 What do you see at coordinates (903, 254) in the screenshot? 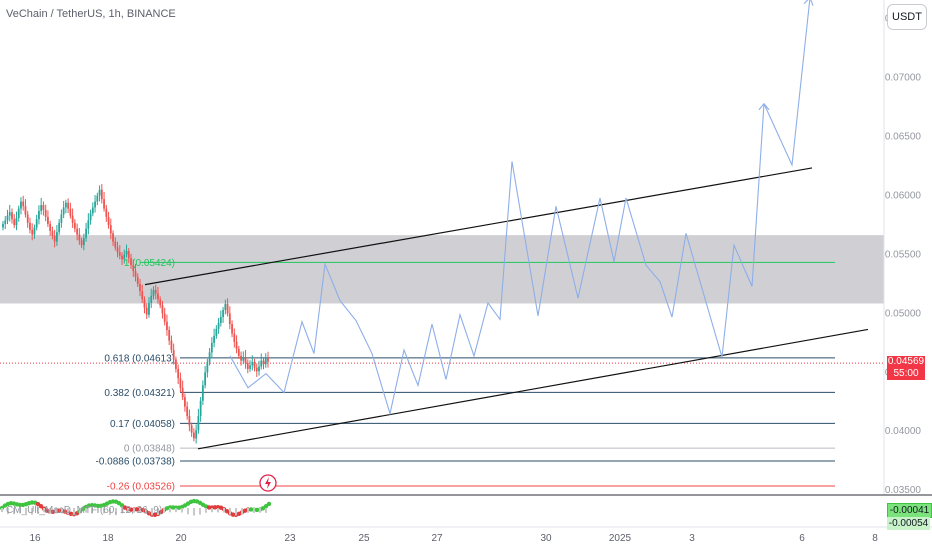
I see `price-tick-label: 0.05500` at bounding box center [903, 254].